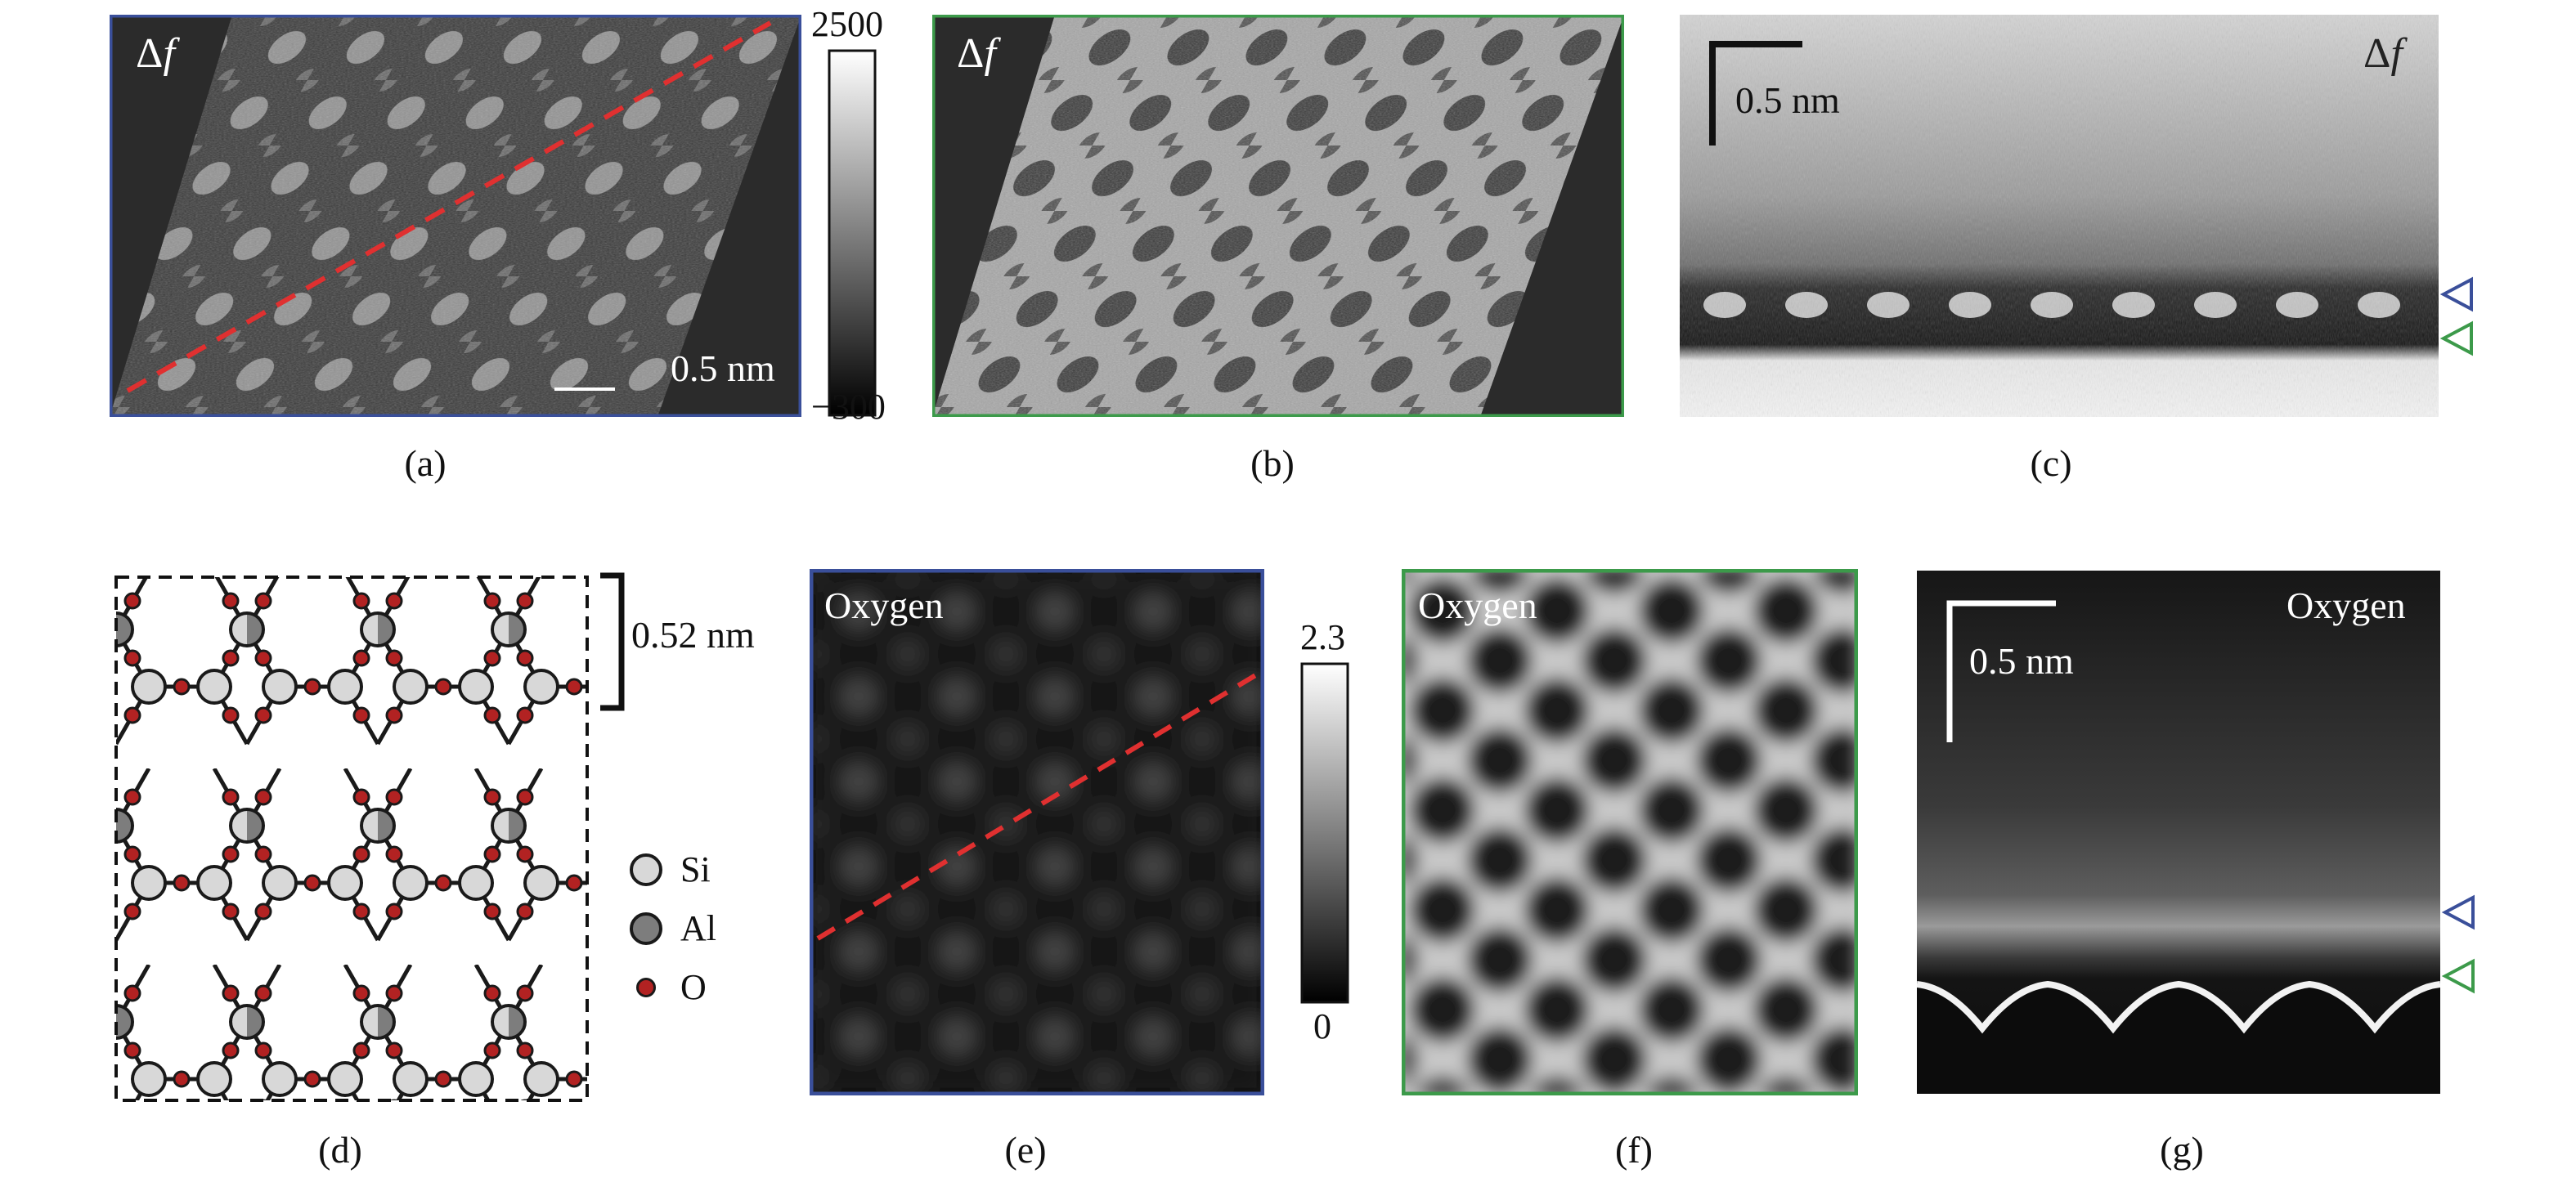 The width and height of the screenshot is (2576, 1178). I want to click on caption-b: (b), so click(1273, 463).